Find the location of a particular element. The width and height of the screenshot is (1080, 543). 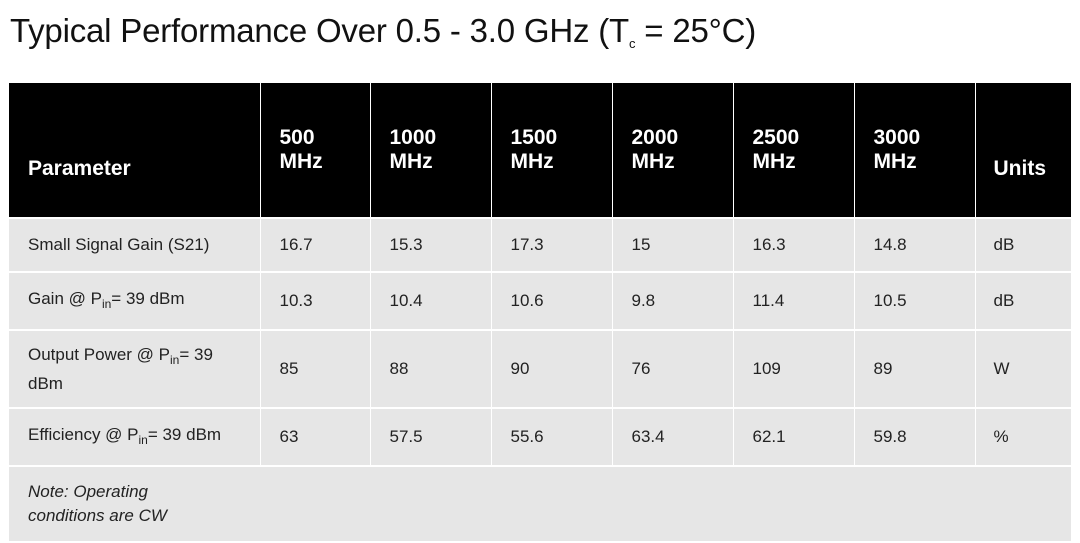

cell-value: 10.4 is located at coordinates (431, 301).